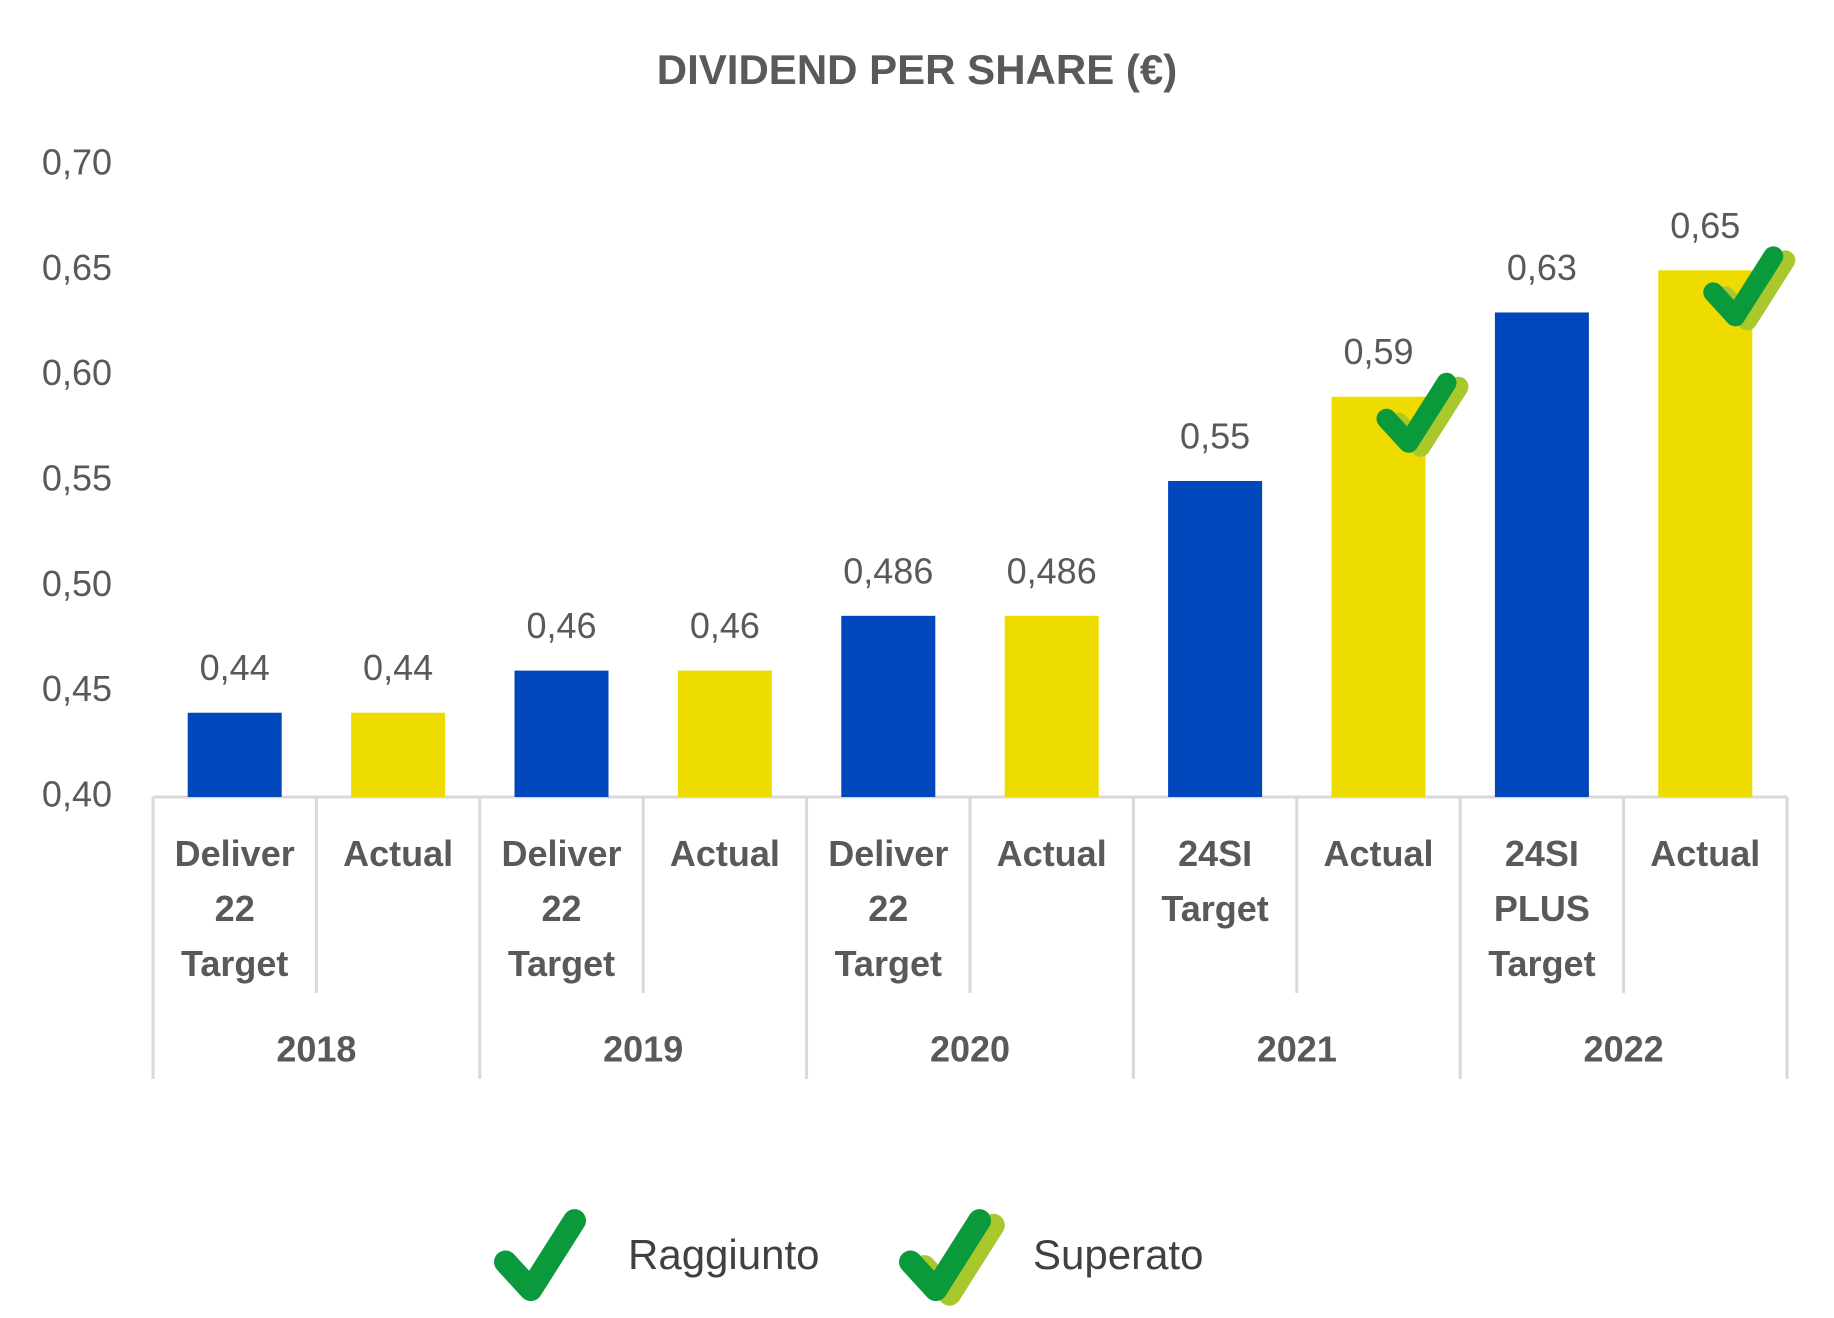 This screenshot has height=1318, width=1834. Describe the element at coordinates (1378, 351) in the screenshot. I see `value-label: 0,59` at that location.